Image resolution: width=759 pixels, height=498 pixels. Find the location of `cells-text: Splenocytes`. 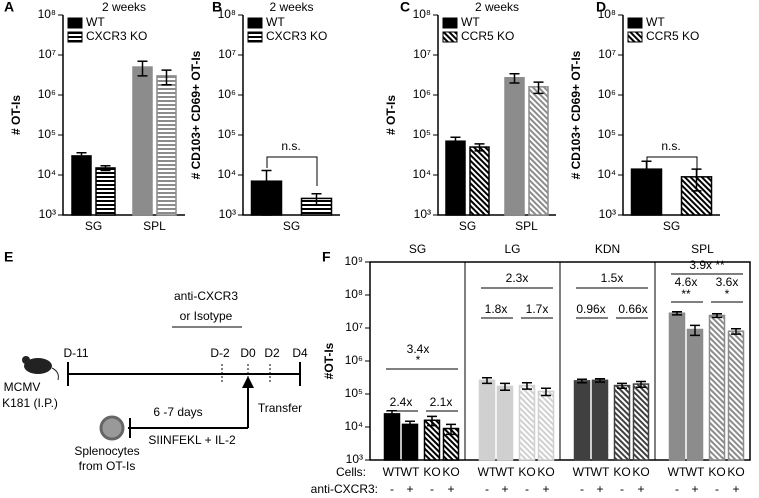

cells-text: Splenocytes is located at coordinates (106, 451).